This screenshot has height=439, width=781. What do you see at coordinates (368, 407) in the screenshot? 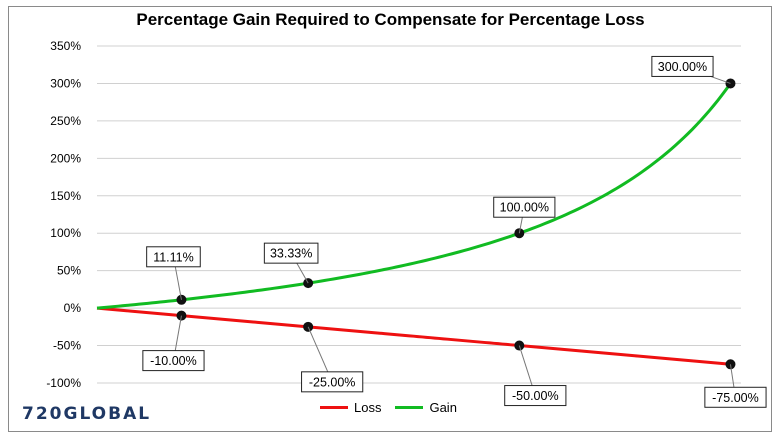
I see `legend-label-loss: Loss` at bounding box center [368, 407].